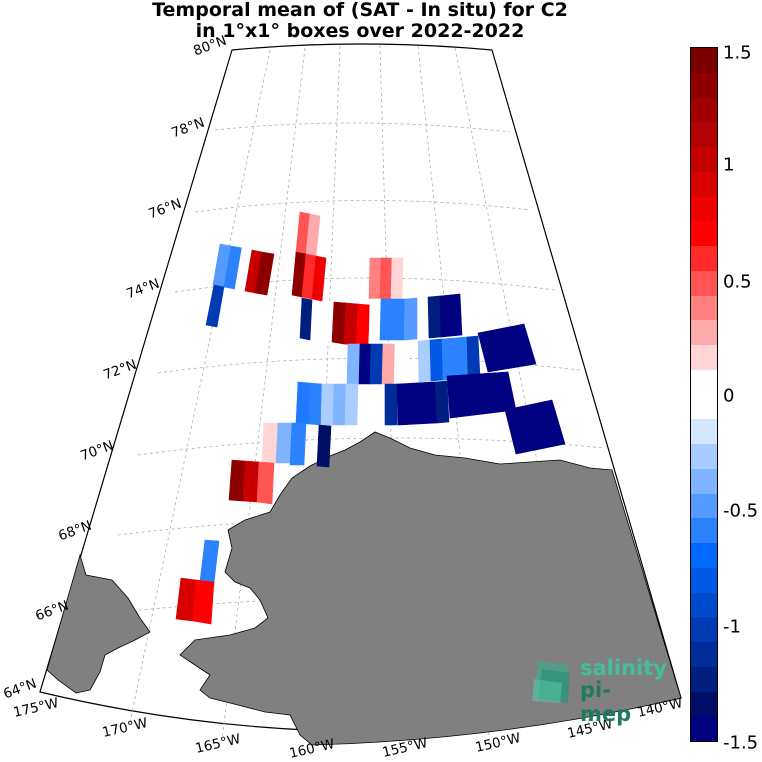  Describe the element at coordinates (732, 627) in the screenshot. I see `colorbar-tick-neg1: -1` at that location.